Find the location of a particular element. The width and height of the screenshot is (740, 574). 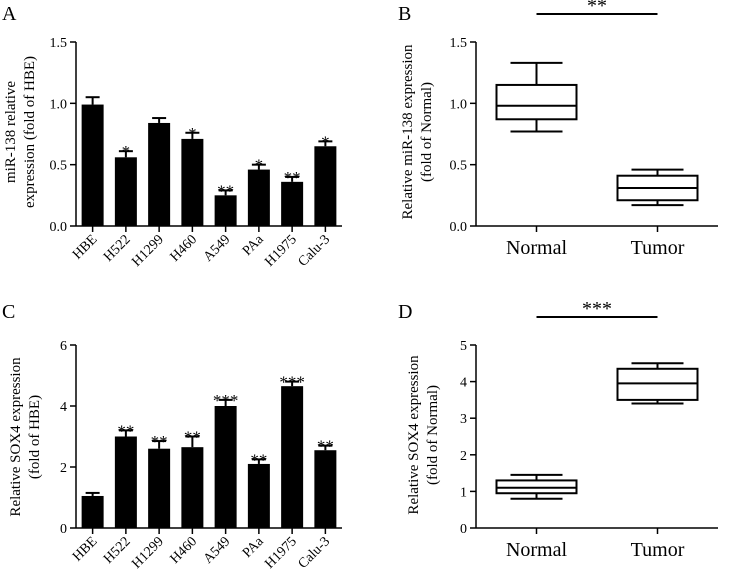

panel-a-xtick-label: PAa is located at coordinates (253, 245).